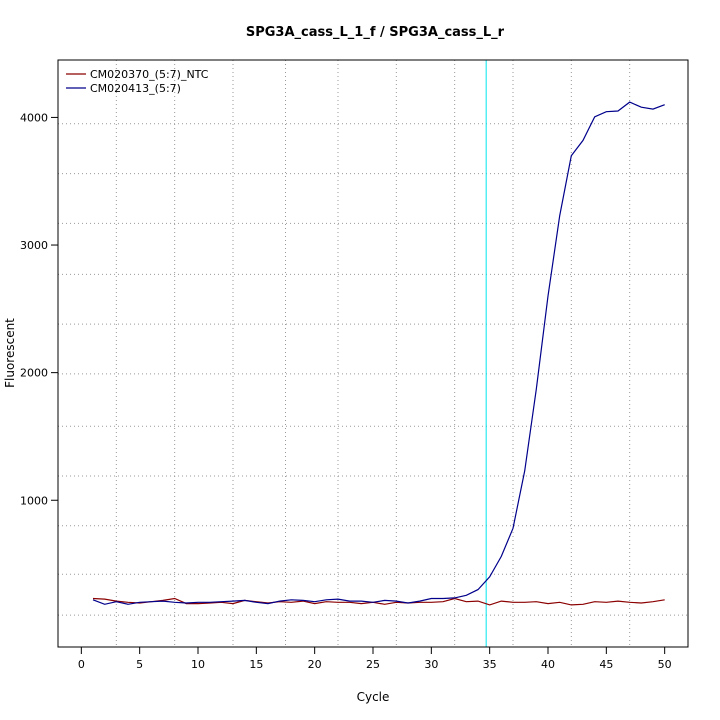  What do you see at coordinates (81, 664) in the screenshot?
I see `x-tick-label: 0` at bounding box center [81, 664].